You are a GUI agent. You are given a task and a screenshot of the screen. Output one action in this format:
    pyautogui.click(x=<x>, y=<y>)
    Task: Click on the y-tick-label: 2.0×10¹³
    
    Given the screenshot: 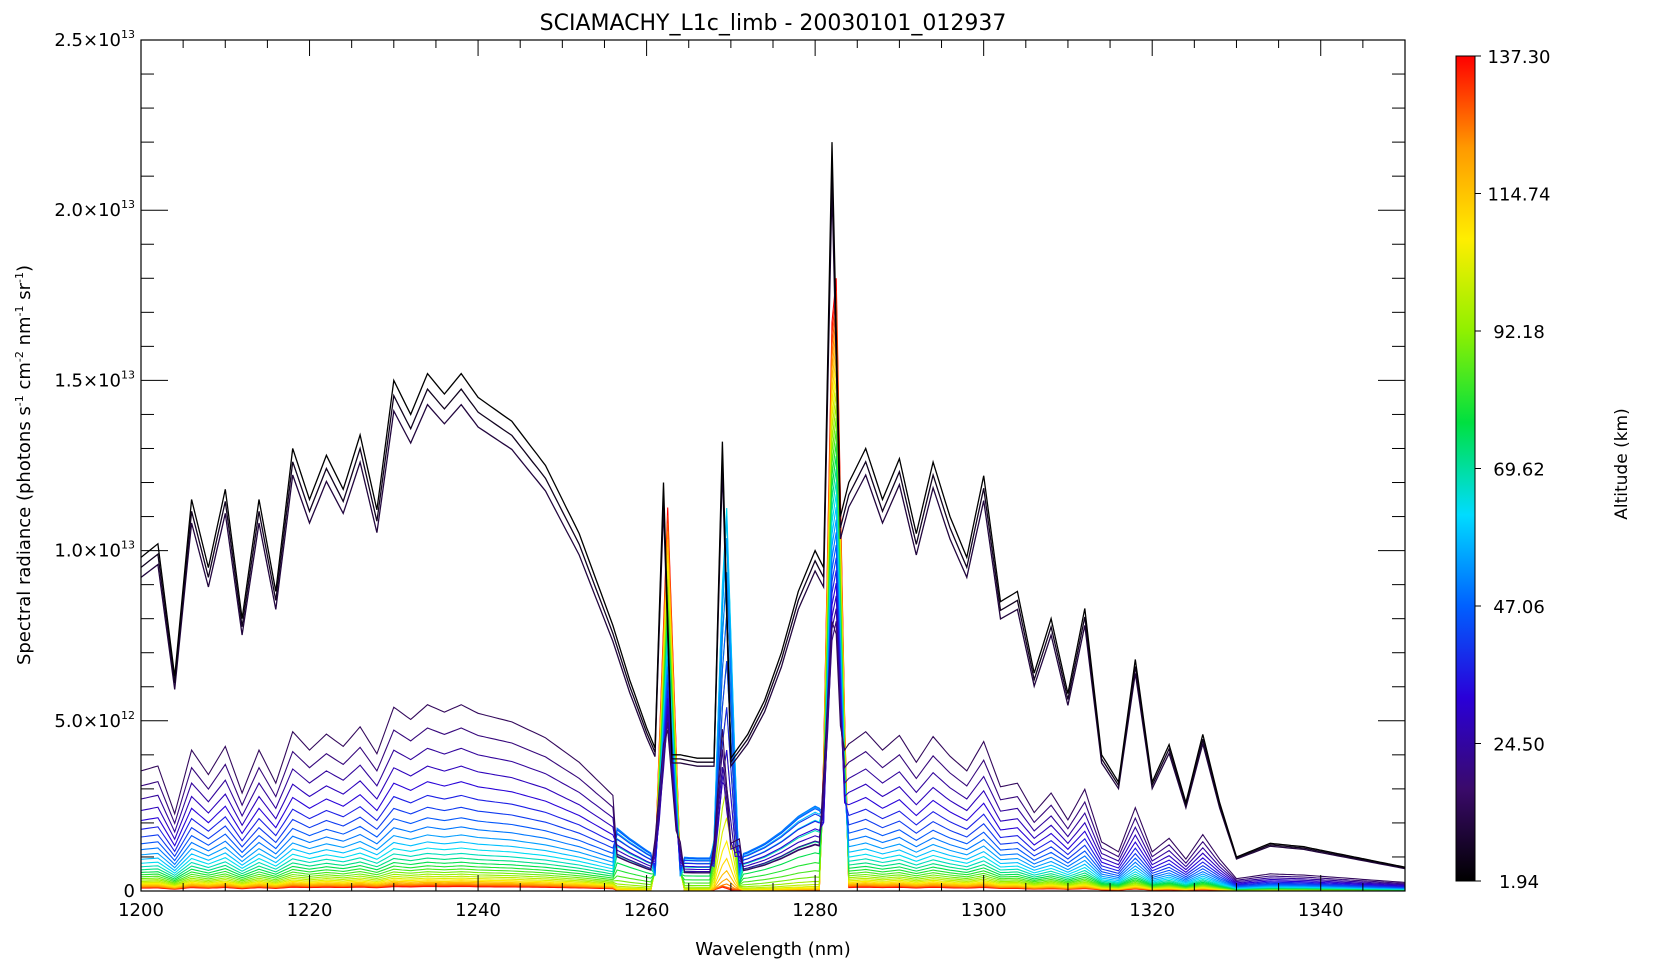 What is the action you would take?
    pyautogui.click(x=94, y=209)
    